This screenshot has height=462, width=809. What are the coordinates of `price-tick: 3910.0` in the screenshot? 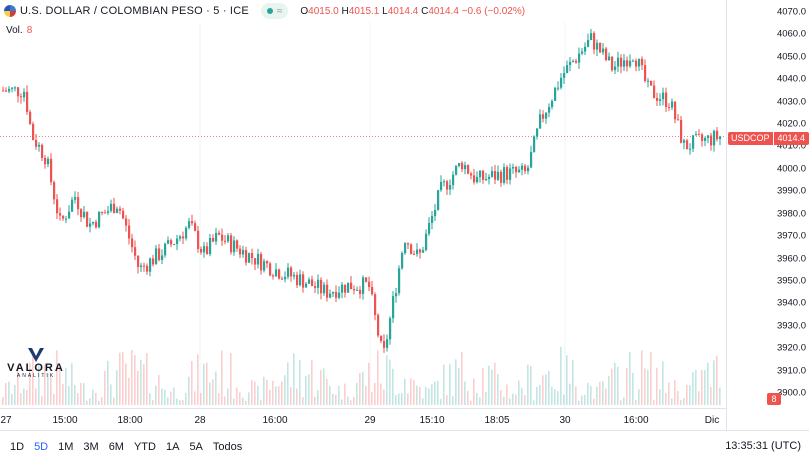 It's located at (791, 371).